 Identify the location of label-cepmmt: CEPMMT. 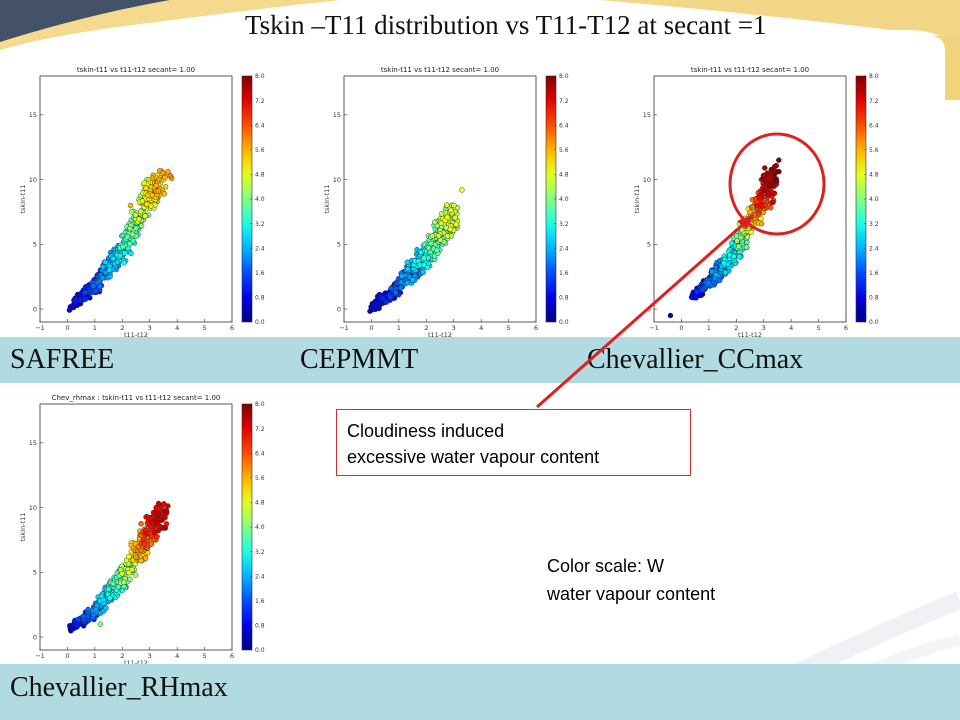
(359, 359).